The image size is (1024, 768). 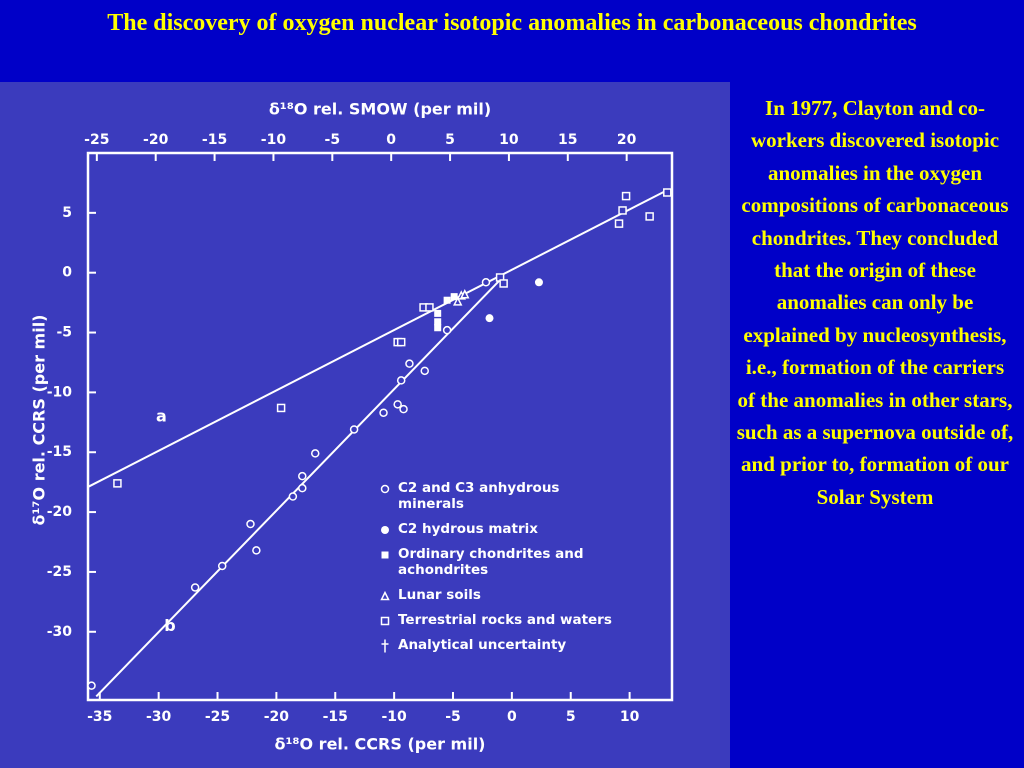 What do you see at coordinates (99, 717) in the screenshot?
I see `x-tick-label: -35` at bounding box center [99, 717].